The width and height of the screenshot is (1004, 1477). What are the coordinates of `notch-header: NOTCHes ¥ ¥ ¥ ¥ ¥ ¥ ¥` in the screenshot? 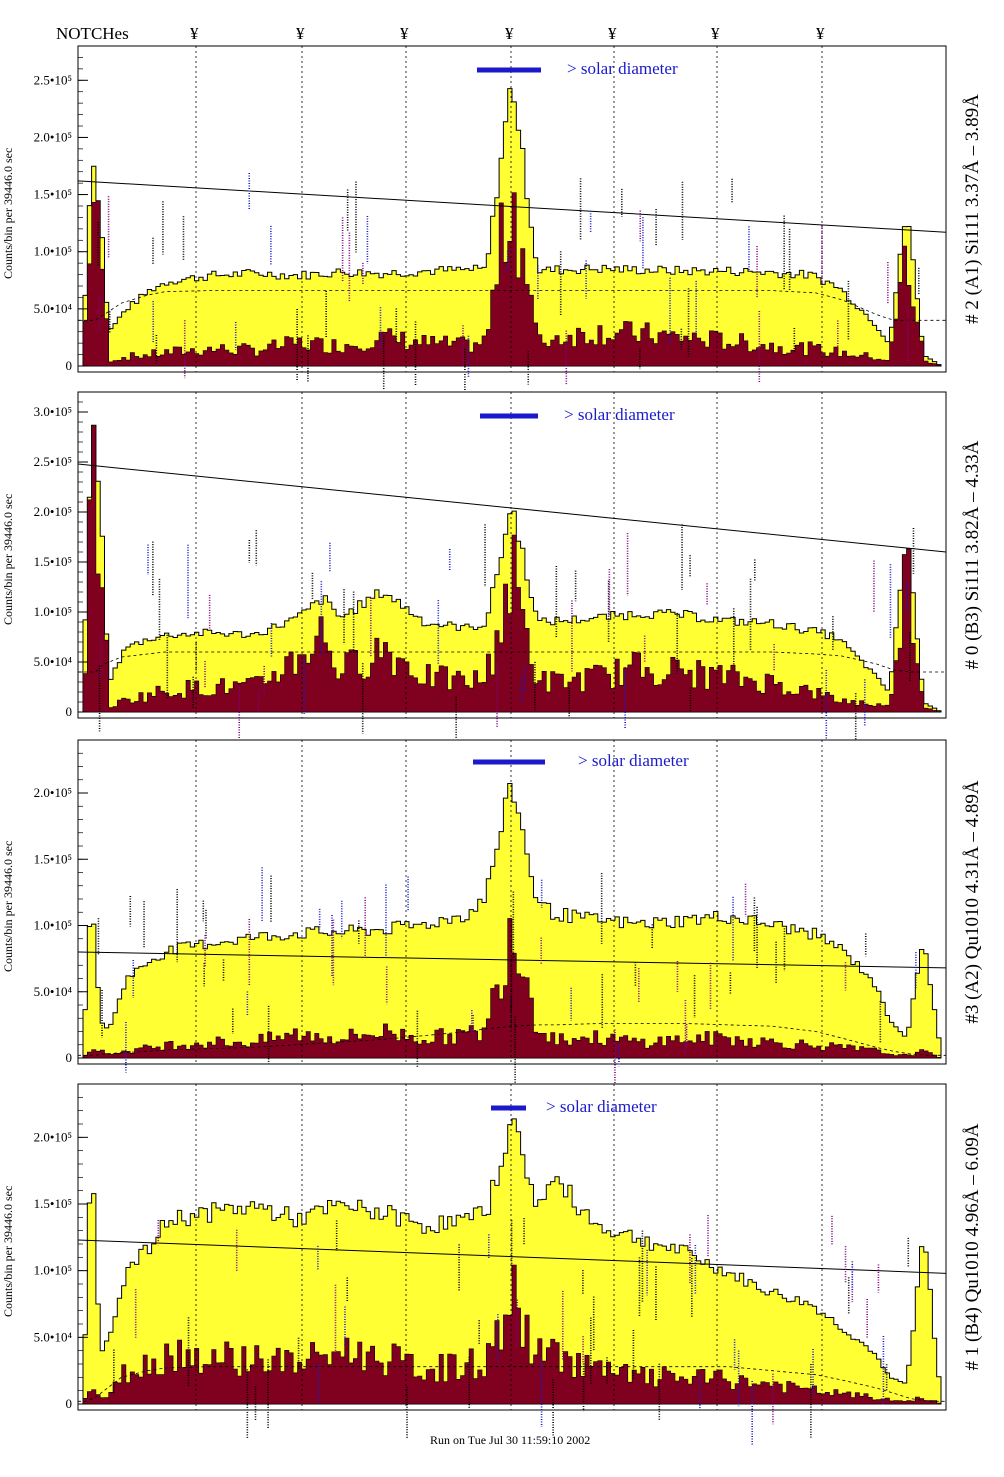 It's located at (440, 33).